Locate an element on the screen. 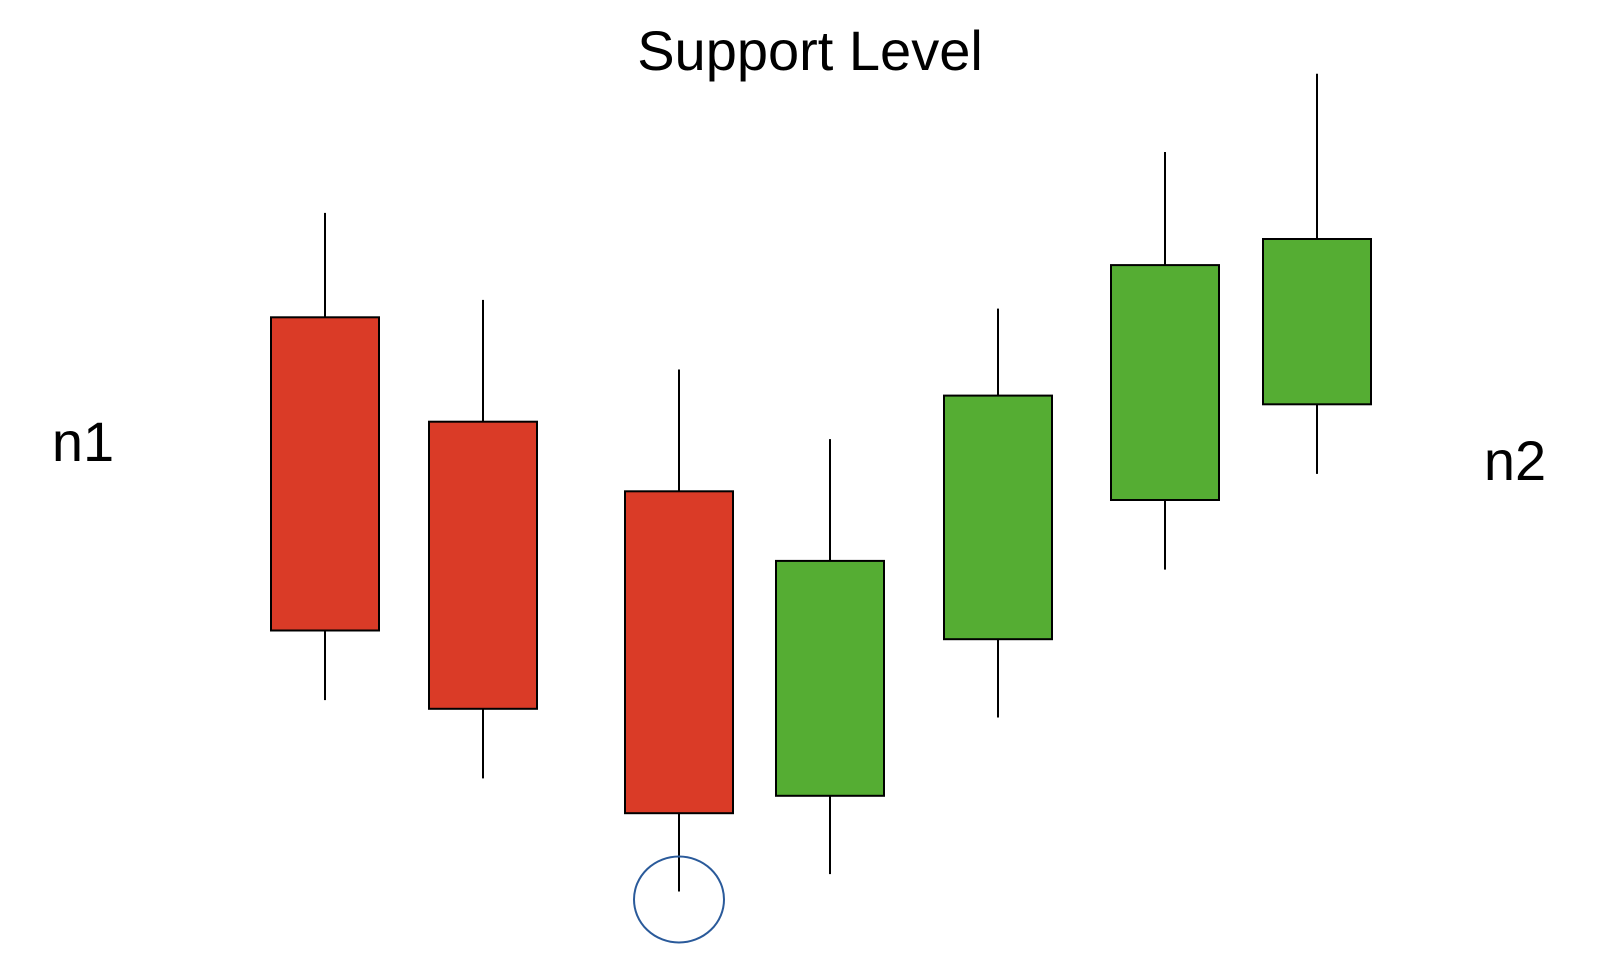  right-label: n2 is located at coordinates (1515, 460).